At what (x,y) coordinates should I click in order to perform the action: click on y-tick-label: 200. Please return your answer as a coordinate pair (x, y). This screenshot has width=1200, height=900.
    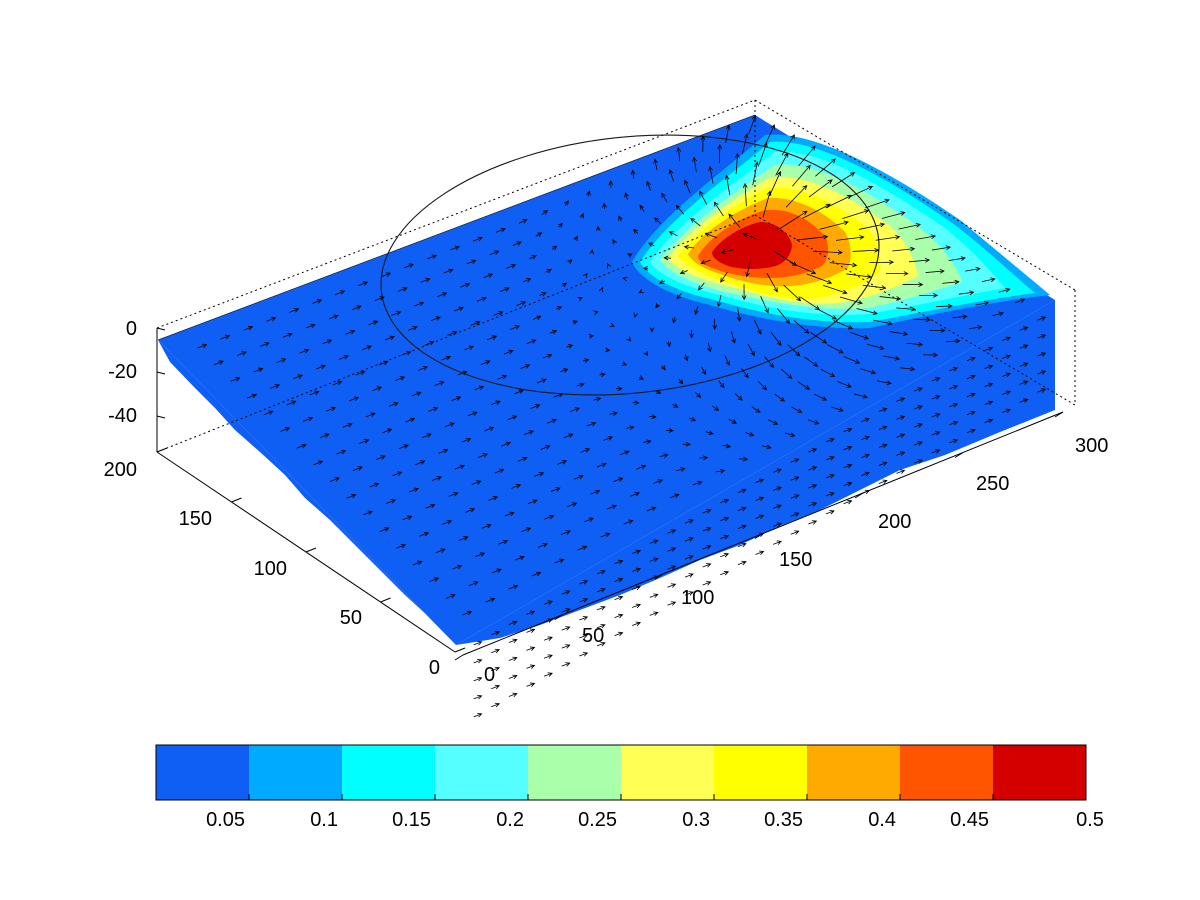
    Looking at the image, I should click on (120, 470).